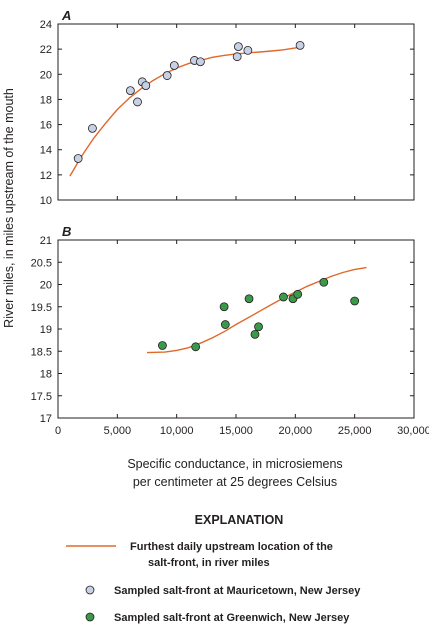 Image resolution: width=429 pixels, height=625 pixels. Describe the element at coordinates (58, 431) in the screenshot. I see `x-tick-label: 0` at that location.